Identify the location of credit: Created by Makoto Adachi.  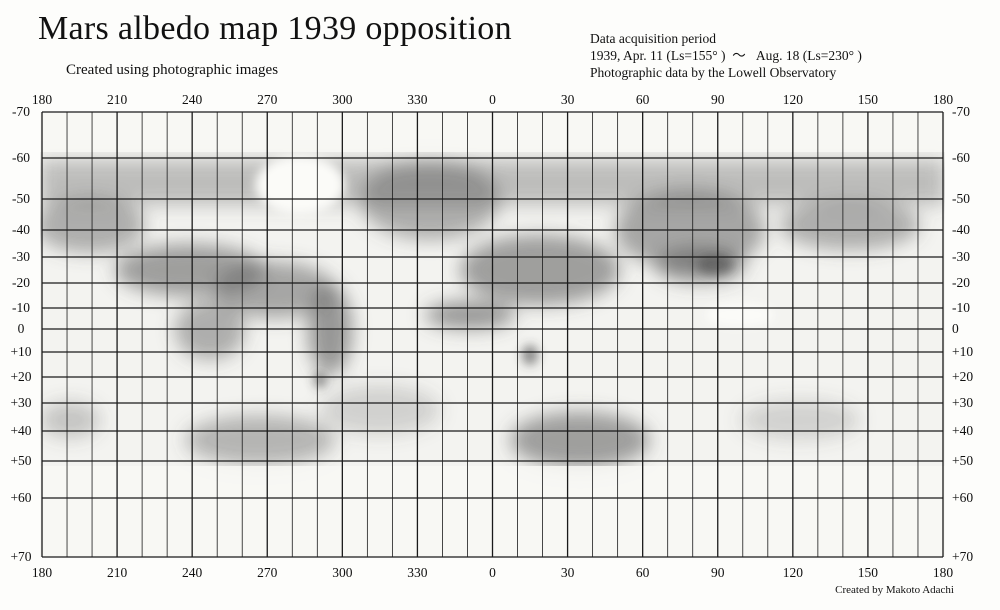
(894, 590).